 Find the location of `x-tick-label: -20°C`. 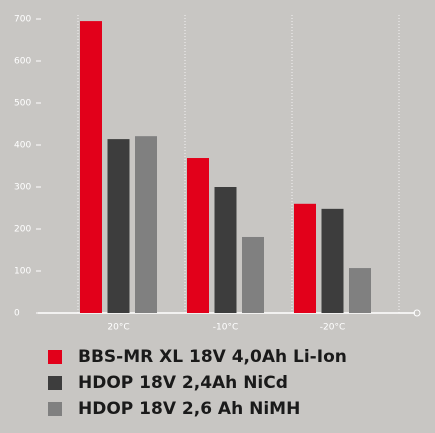

x-tick-label: -20°C is located at coordinates (332, 328).